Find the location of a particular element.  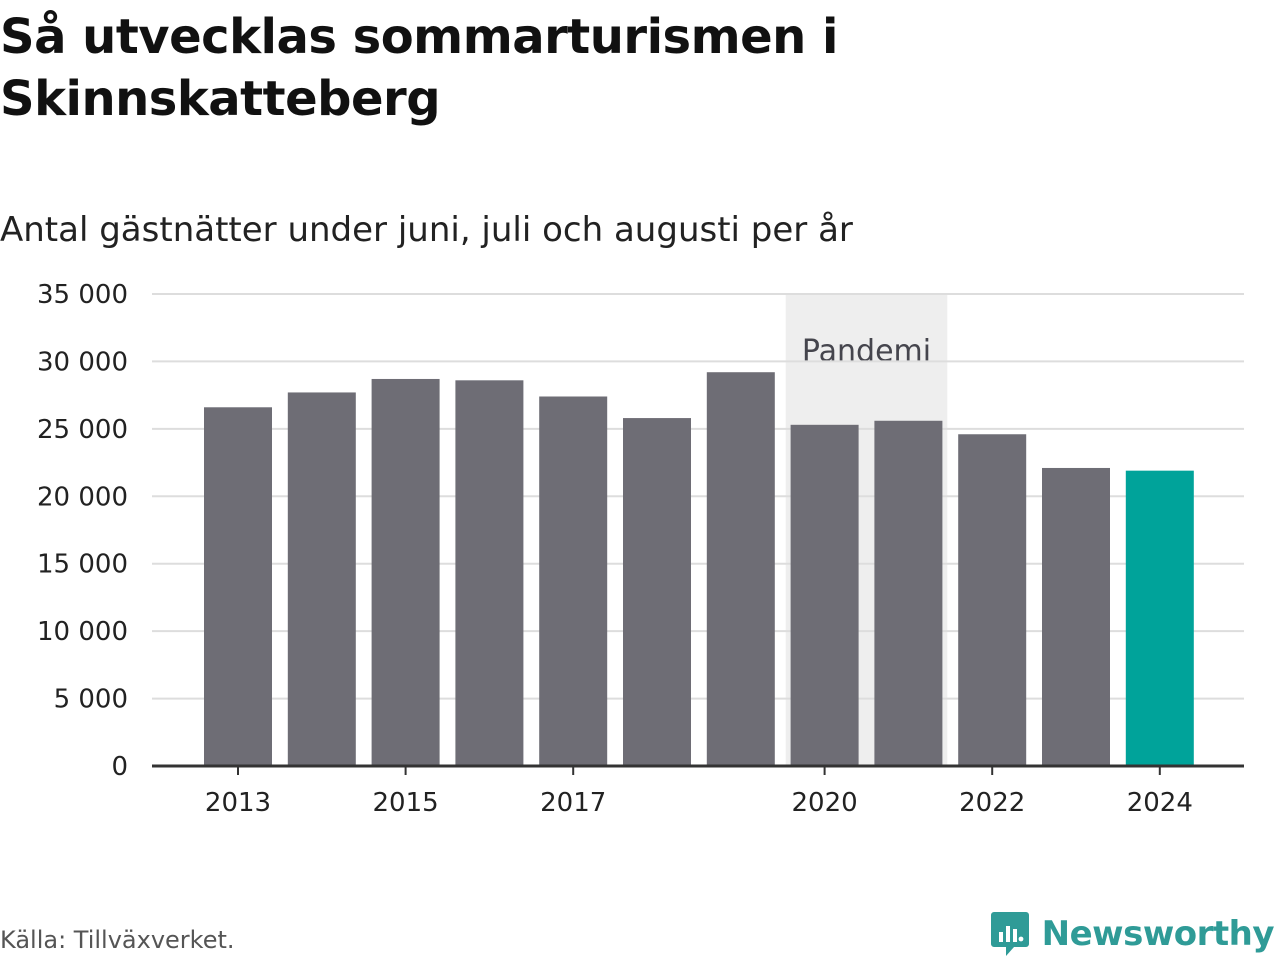

x-tick-label: 2022 is located at coordinates (992, 803).